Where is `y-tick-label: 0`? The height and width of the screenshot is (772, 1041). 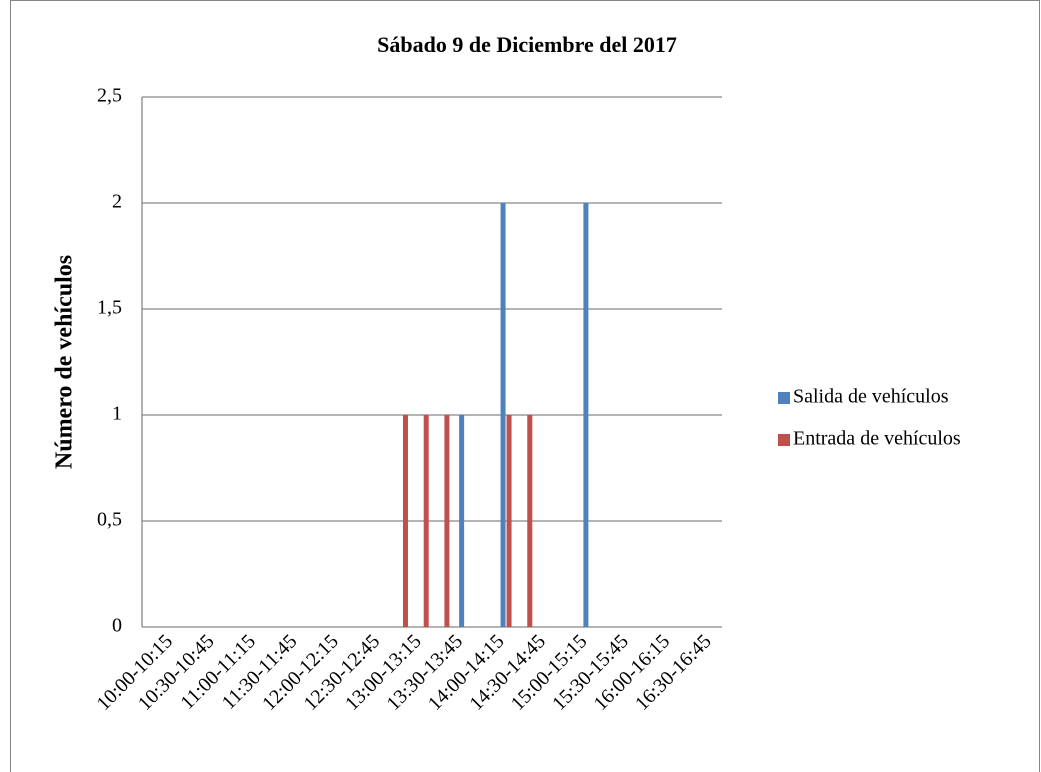 y-tick-label: 0 is located at coordinates (117, 626).